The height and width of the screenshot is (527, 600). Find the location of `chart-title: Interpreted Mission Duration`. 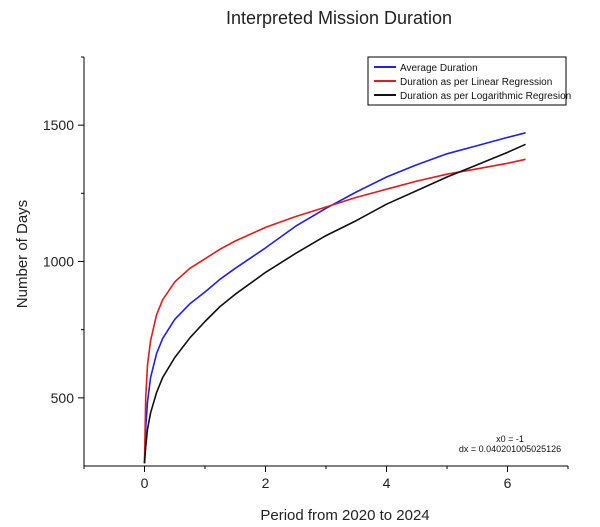

chart-title: Interpreted Mission Duration is located at coordinates (339, 18).